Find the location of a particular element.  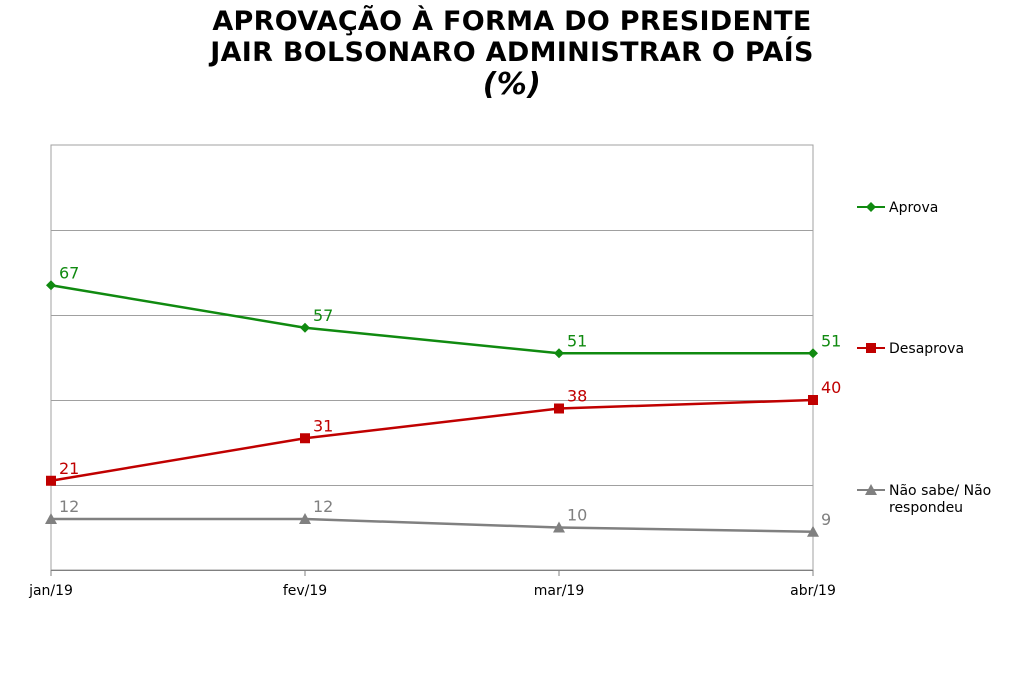

x-tick-label: jan/19 is located at coordinates (50, 591).